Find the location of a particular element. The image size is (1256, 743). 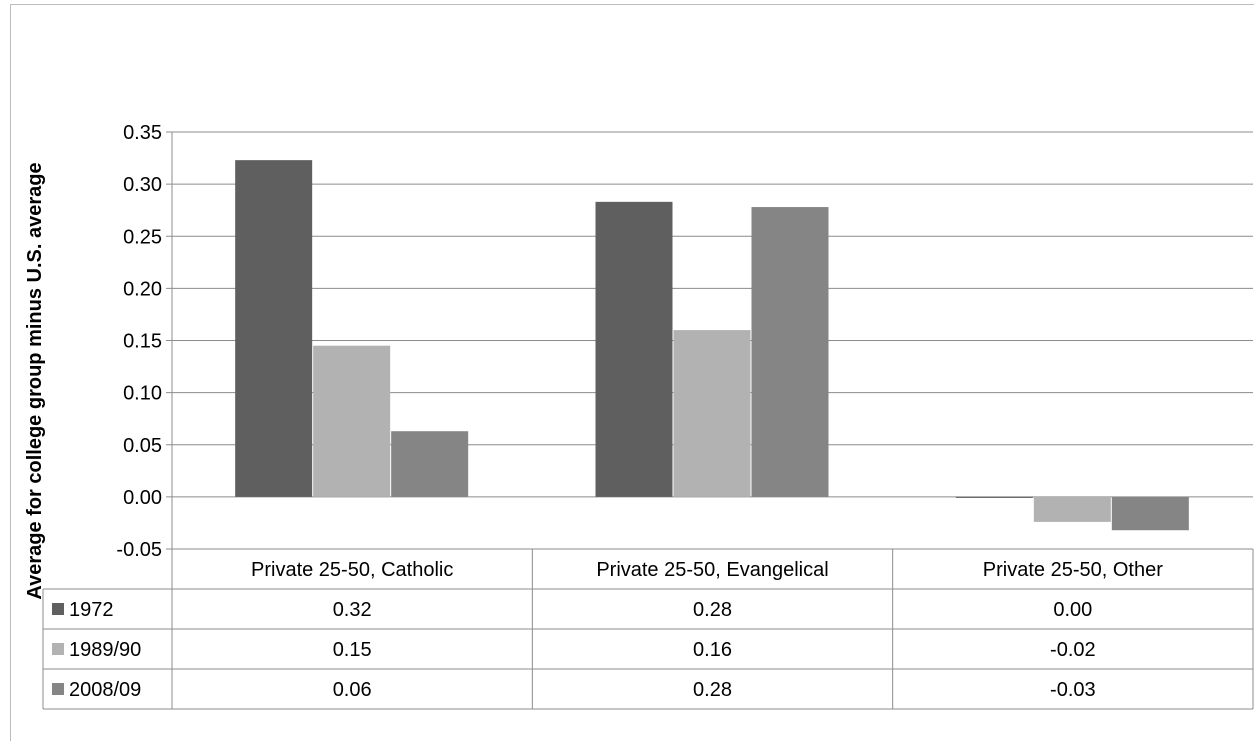

y-tick-labels: 0.35 0.30 0.25 0.20 0.15 0.10 0.05 0.00 -0.05 is located at coordinates (139, 341).